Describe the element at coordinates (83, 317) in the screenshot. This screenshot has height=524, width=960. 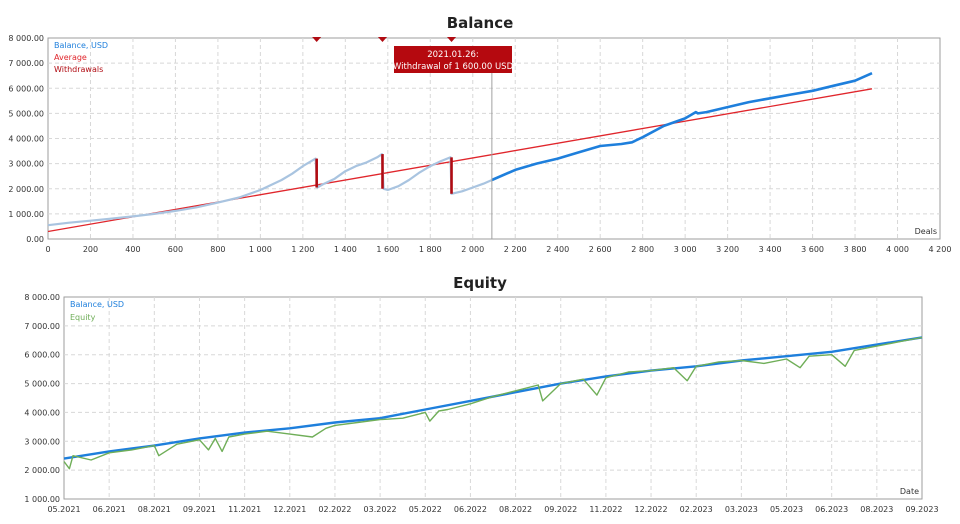
I see `legend-equity: Equity` at that location.